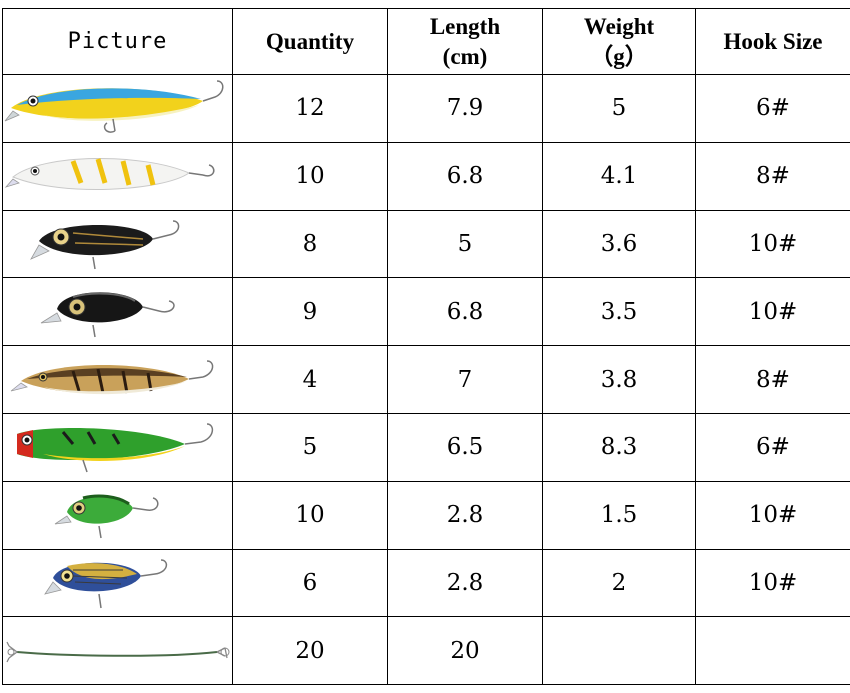  What do you see at coordinates (310, 447) in the screenshot?
I see `quantity-cell: 5` at bounding box center [310, 447].